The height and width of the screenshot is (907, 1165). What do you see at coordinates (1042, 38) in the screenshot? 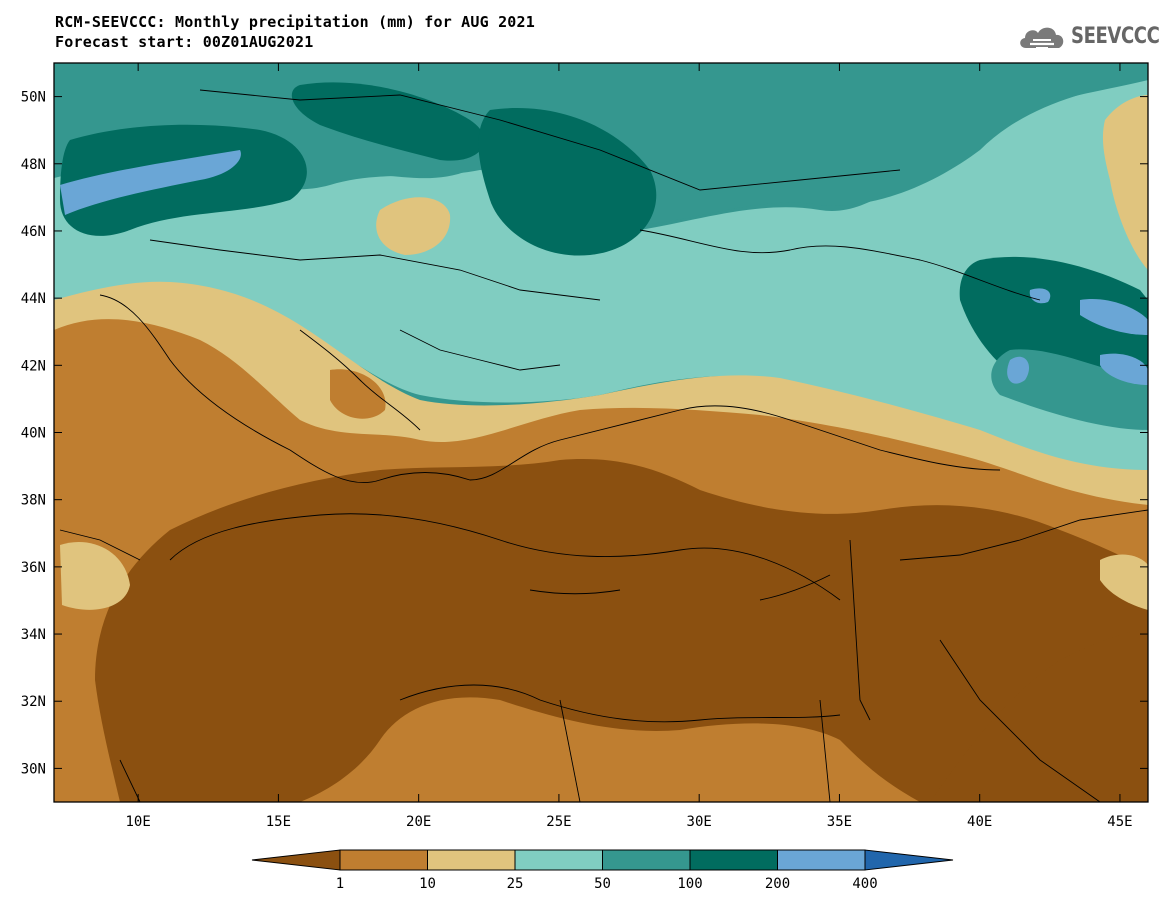
I see `cloud-icon` at bounding box center [1042, 38].